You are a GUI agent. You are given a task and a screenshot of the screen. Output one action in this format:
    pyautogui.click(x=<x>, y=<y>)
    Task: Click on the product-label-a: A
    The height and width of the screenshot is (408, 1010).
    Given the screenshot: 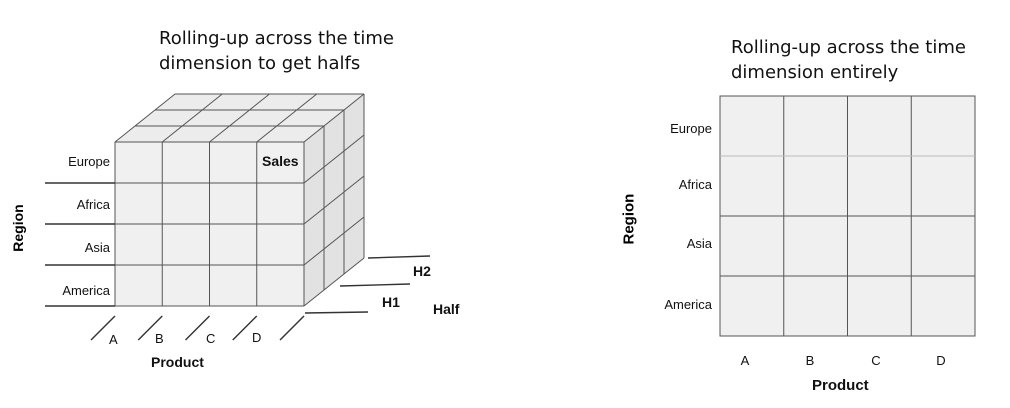 What is the action you would take?
    pyautogui.click(x=113, y=339)
    